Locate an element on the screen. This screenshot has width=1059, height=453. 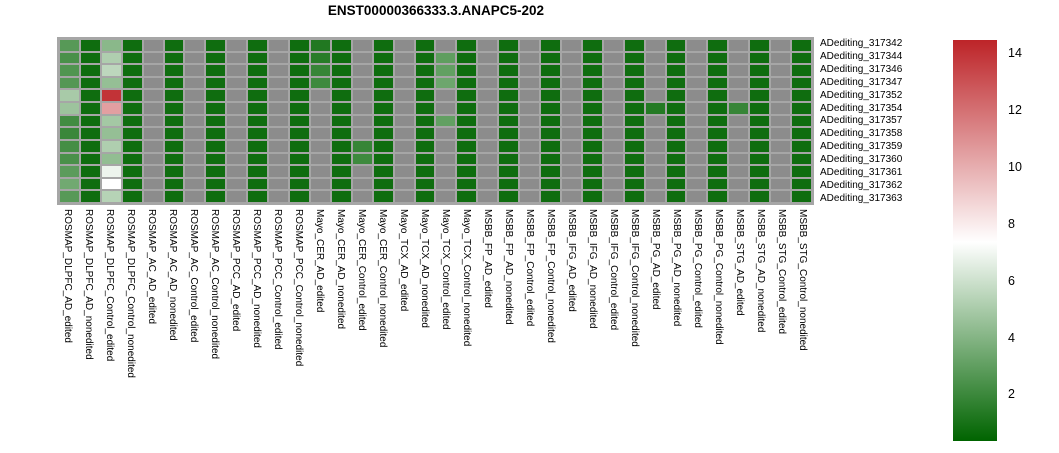
colorbar-tick-label: 4 is located at coordinates (1011, 337).